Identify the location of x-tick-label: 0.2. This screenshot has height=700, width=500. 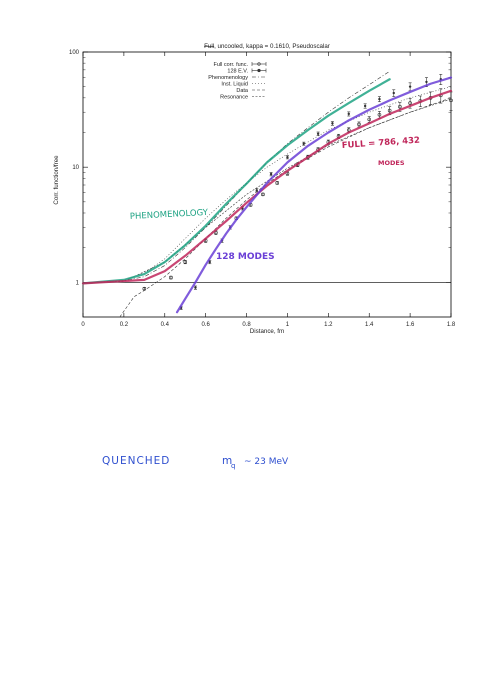
(124, 325).